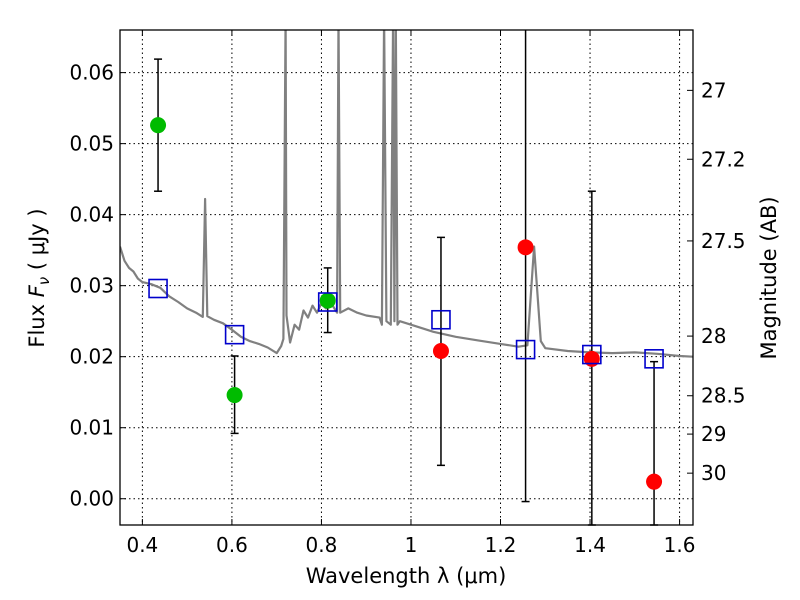  Describe the element at coordinates (723, 241) in the screenshot. I see `y2-tick-label: 27.5` at that location.